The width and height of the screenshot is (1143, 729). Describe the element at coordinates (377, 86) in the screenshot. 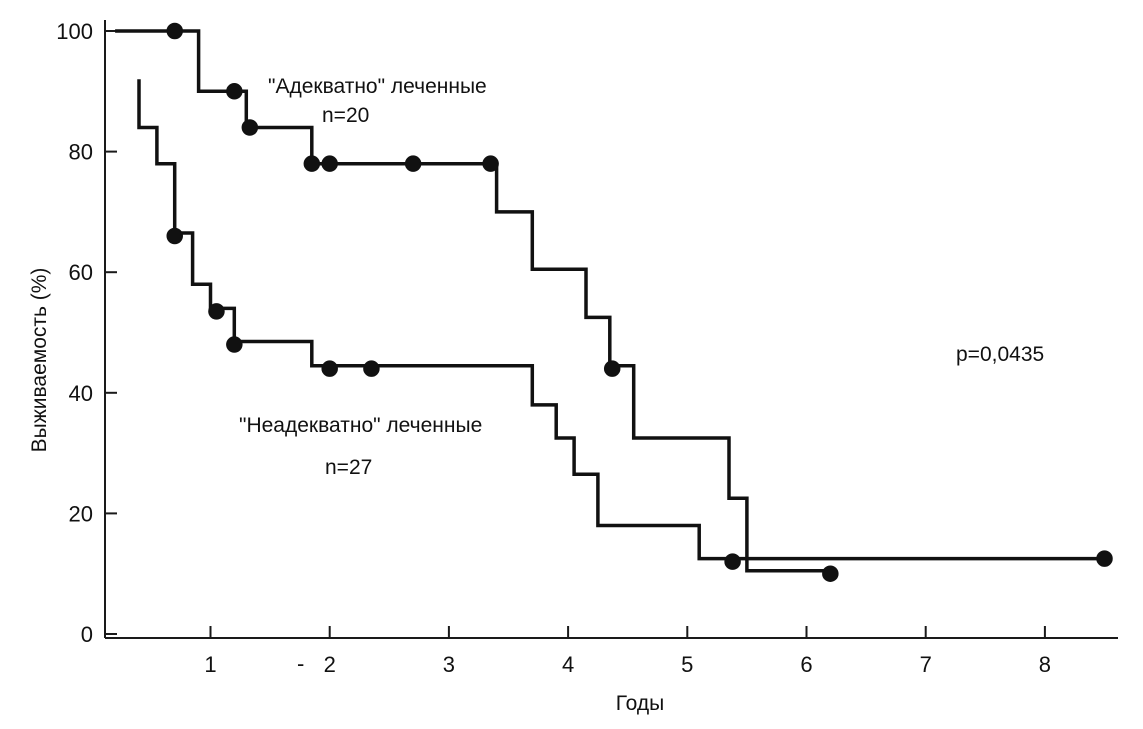

I see `series-adequate-label: "Адекватно" леченные` at that location.